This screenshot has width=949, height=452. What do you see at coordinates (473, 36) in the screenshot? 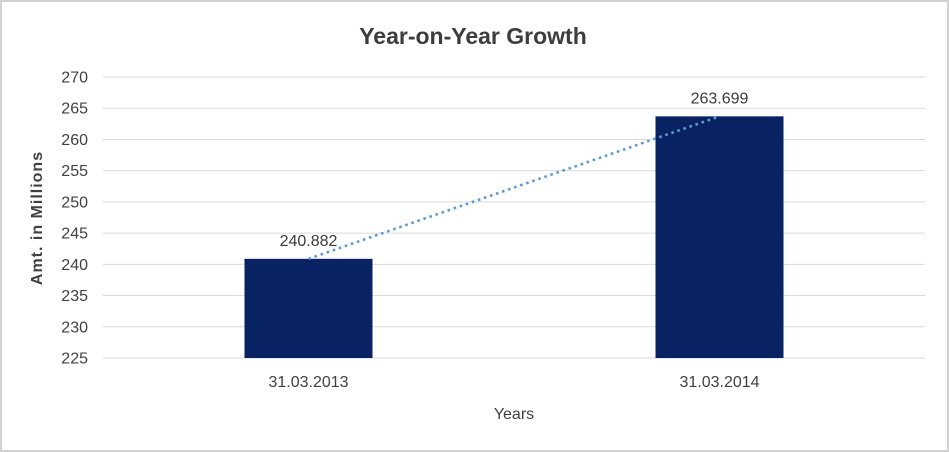
I see `chart-title: Year-on-Year Growth` at bounding box center [473, 36].